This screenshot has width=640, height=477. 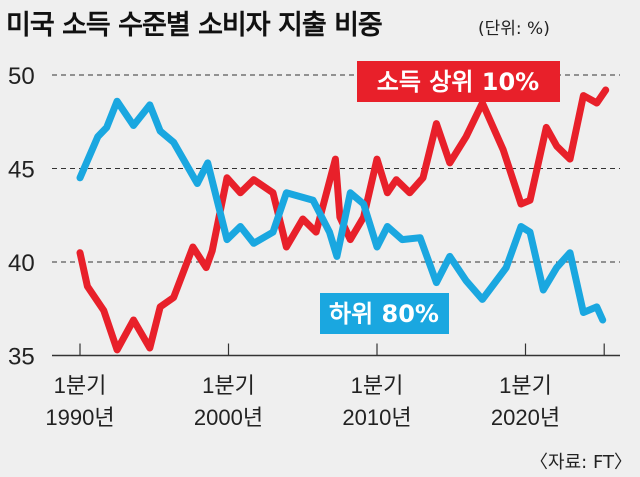 I want to click on legend-top10: 소득 상위 10%, so click(x=458, y=81).